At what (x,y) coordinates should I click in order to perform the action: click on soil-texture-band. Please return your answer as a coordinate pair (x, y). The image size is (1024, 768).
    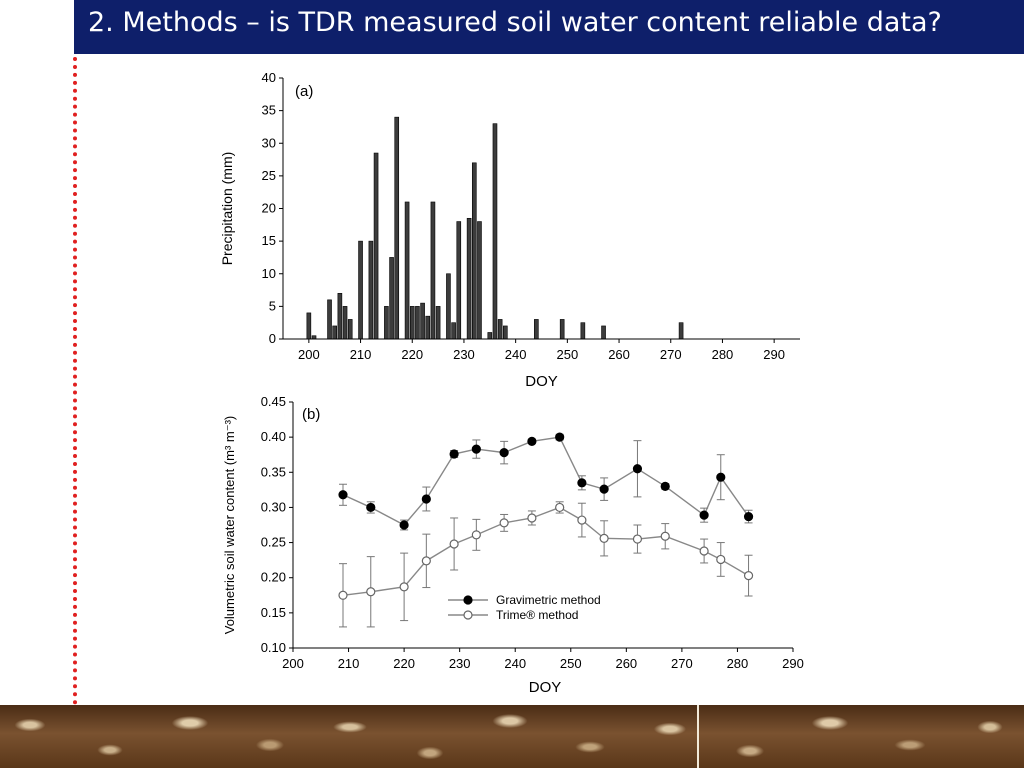
    Looking at the image, I should click on (512, 736).